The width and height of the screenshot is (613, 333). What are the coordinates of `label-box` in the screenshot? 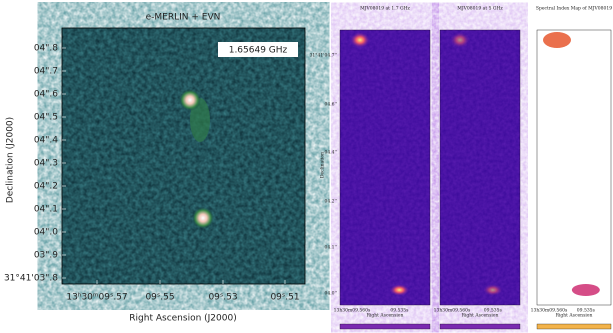 It's located at (258, 49).